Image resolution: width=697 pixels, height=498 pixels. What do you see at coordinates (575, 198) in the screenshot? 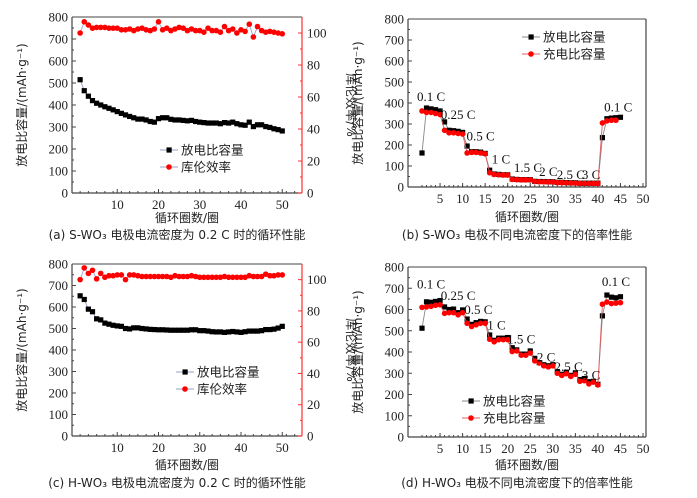
I see `x-tick-label: 35` at bounding box center [575, 198].